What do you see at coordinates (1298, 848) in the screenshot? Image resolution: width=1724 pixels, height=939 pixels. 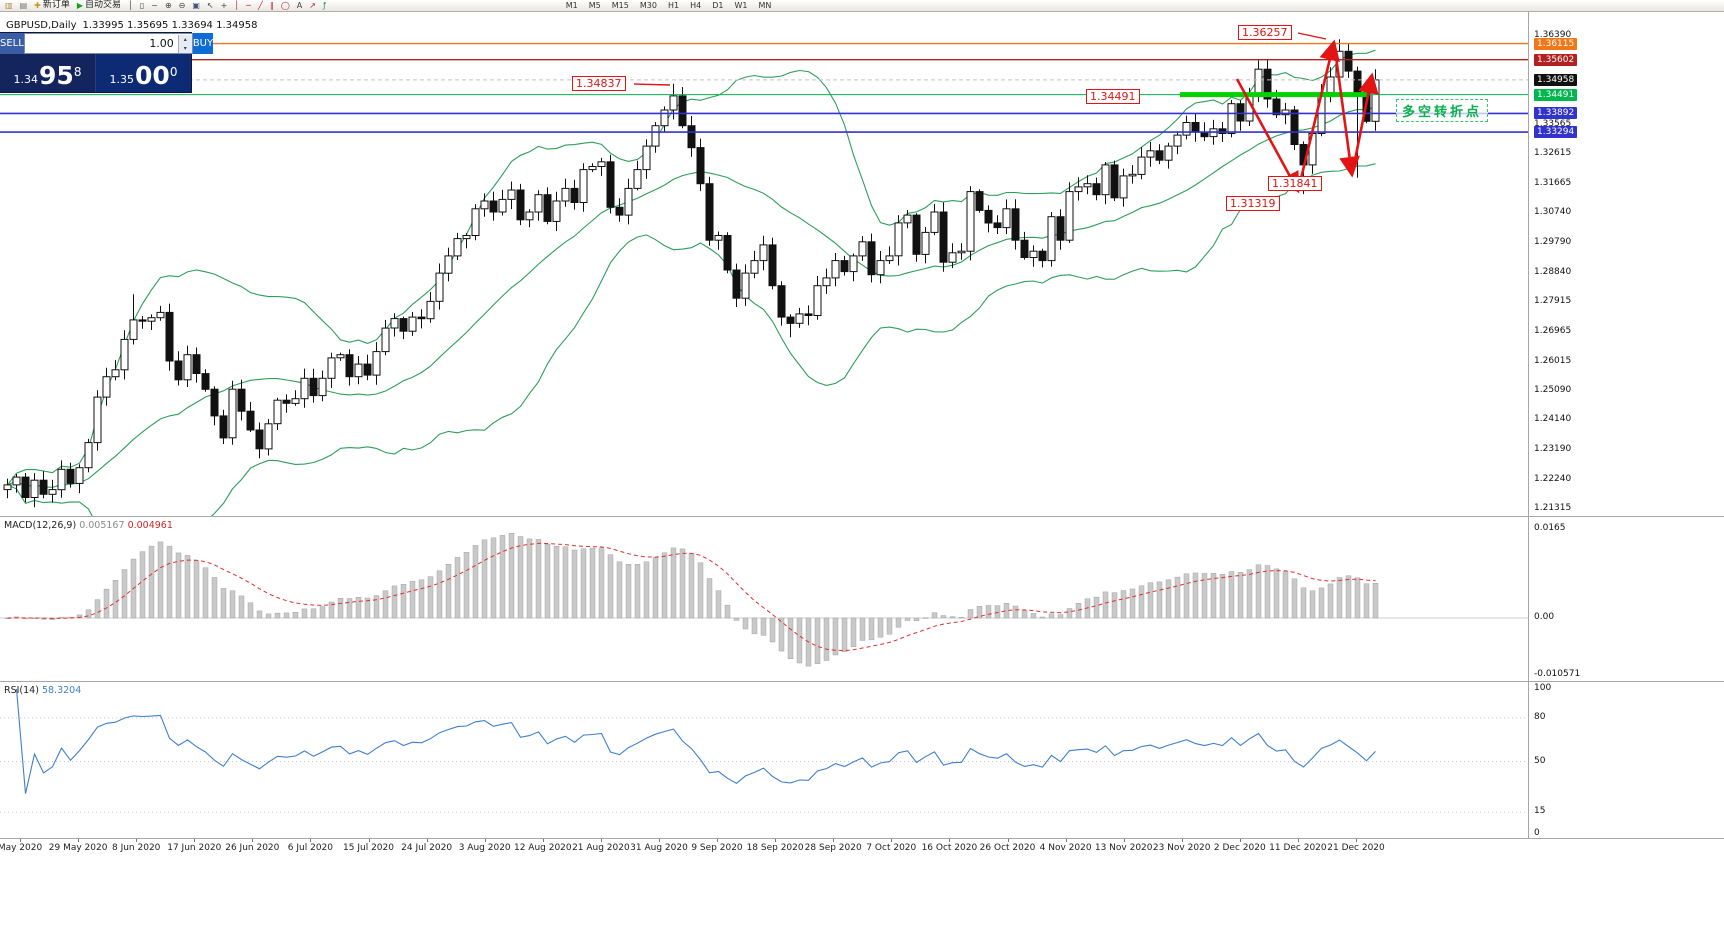 I see `time-label: 11 Dec 2020` at bounding box center [1298, 848].